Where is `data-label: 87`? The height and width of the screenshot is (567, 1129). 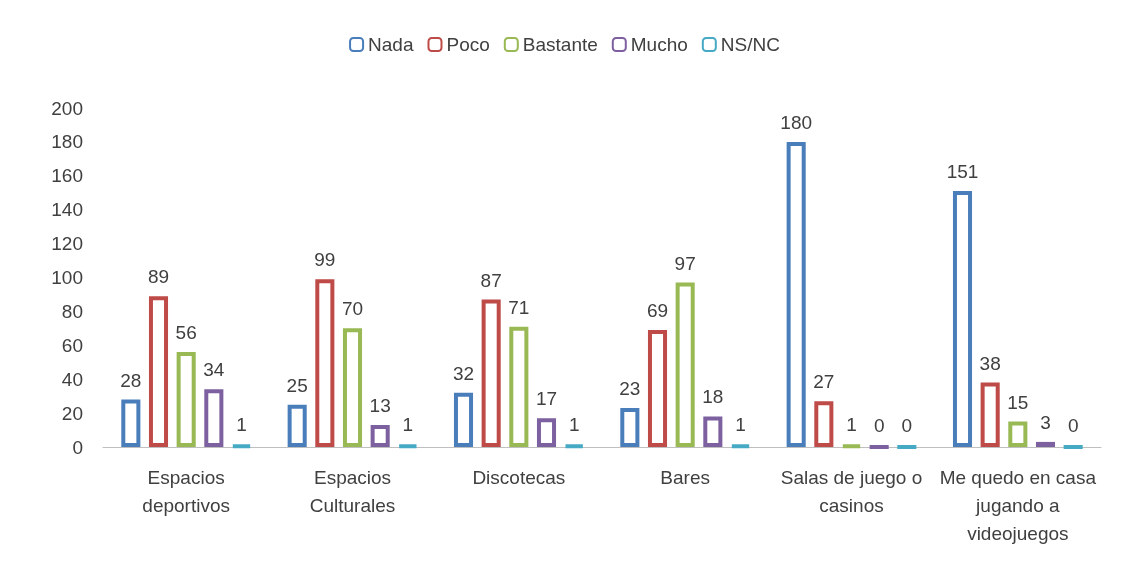
data-label: 87 is located at coordinates (491, 280).